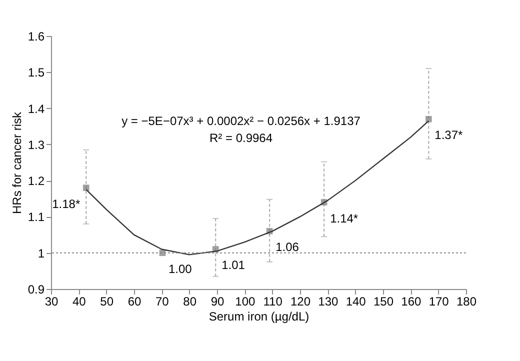 Image resolution: width=520 pixels, height=361 pixels. Describe the element at coordinates (383, 301) in the screenshot. I see `x-tick-label: 150` at that location.